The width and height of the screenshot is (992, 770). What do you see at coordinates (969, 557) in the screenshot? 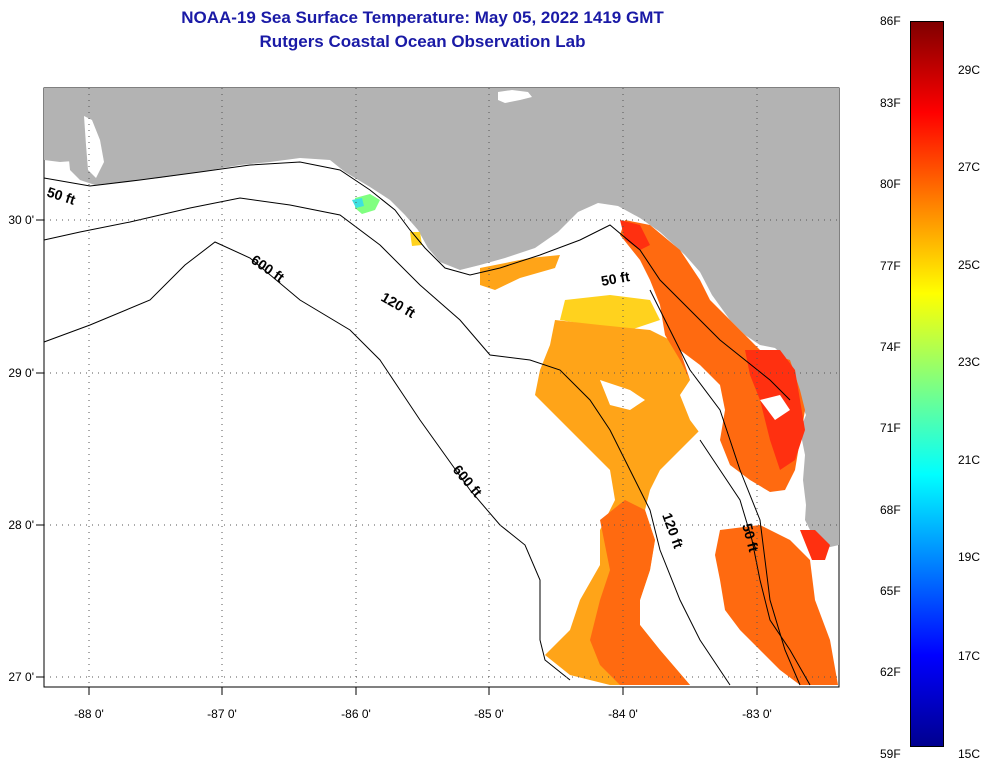
I see `colorbar-c-label: 19C` at bounding box center [969, 557].